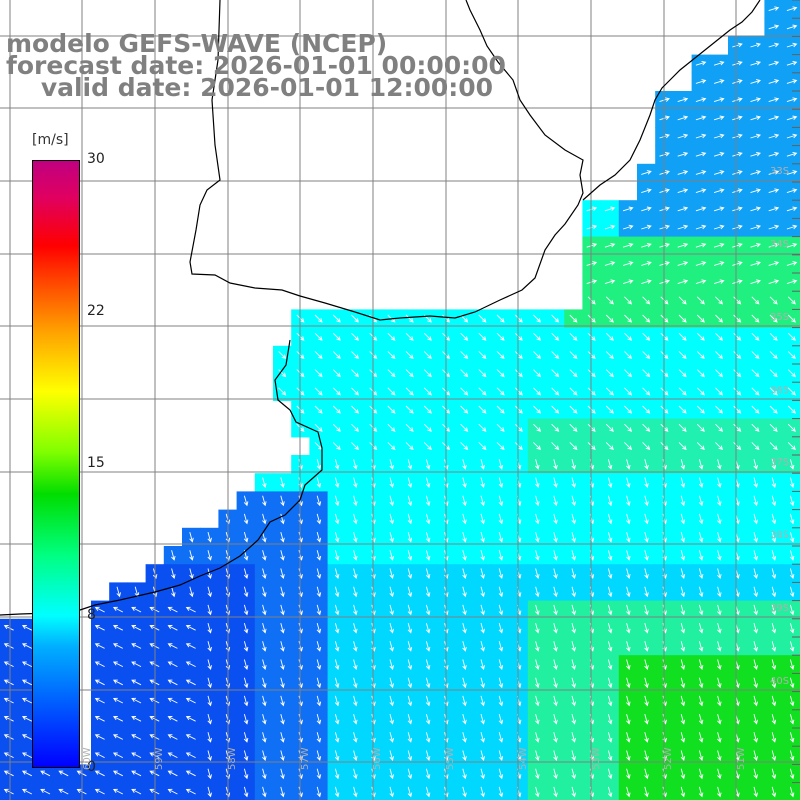  I want to click on latitude-label: 34S, so click(780, 244).